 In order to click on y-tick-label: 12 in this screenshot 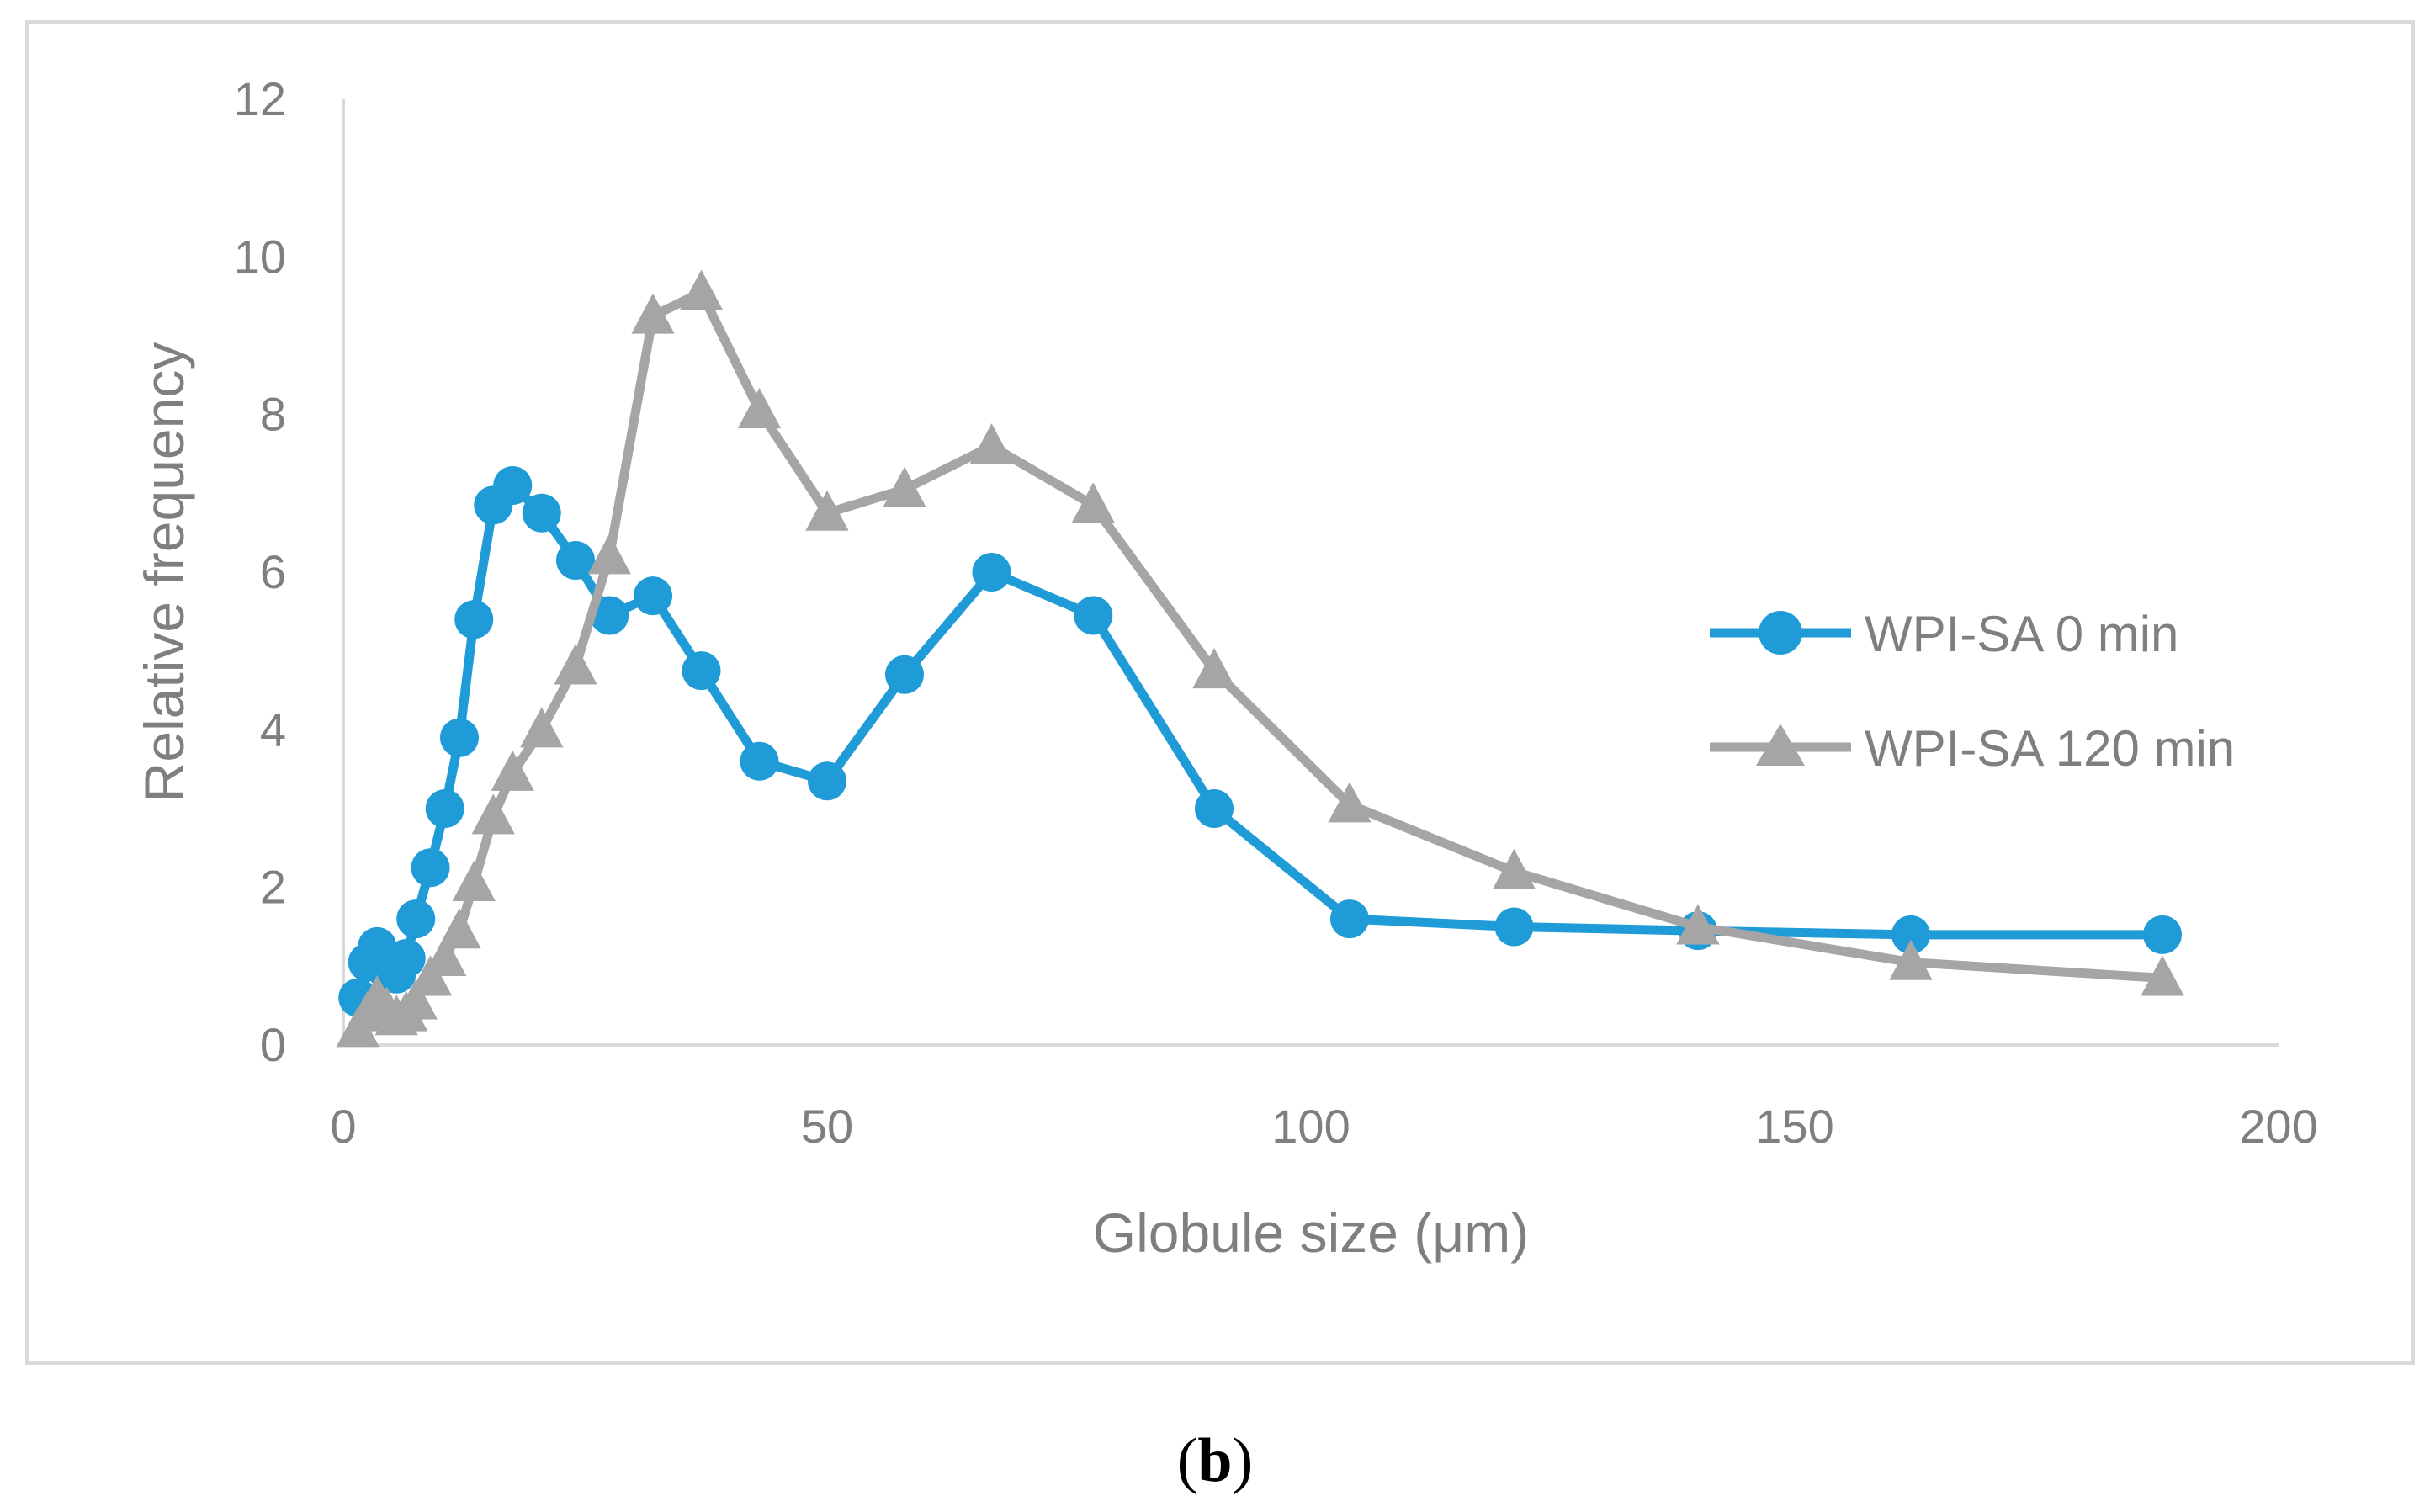, I will do `click(260, 98)`.